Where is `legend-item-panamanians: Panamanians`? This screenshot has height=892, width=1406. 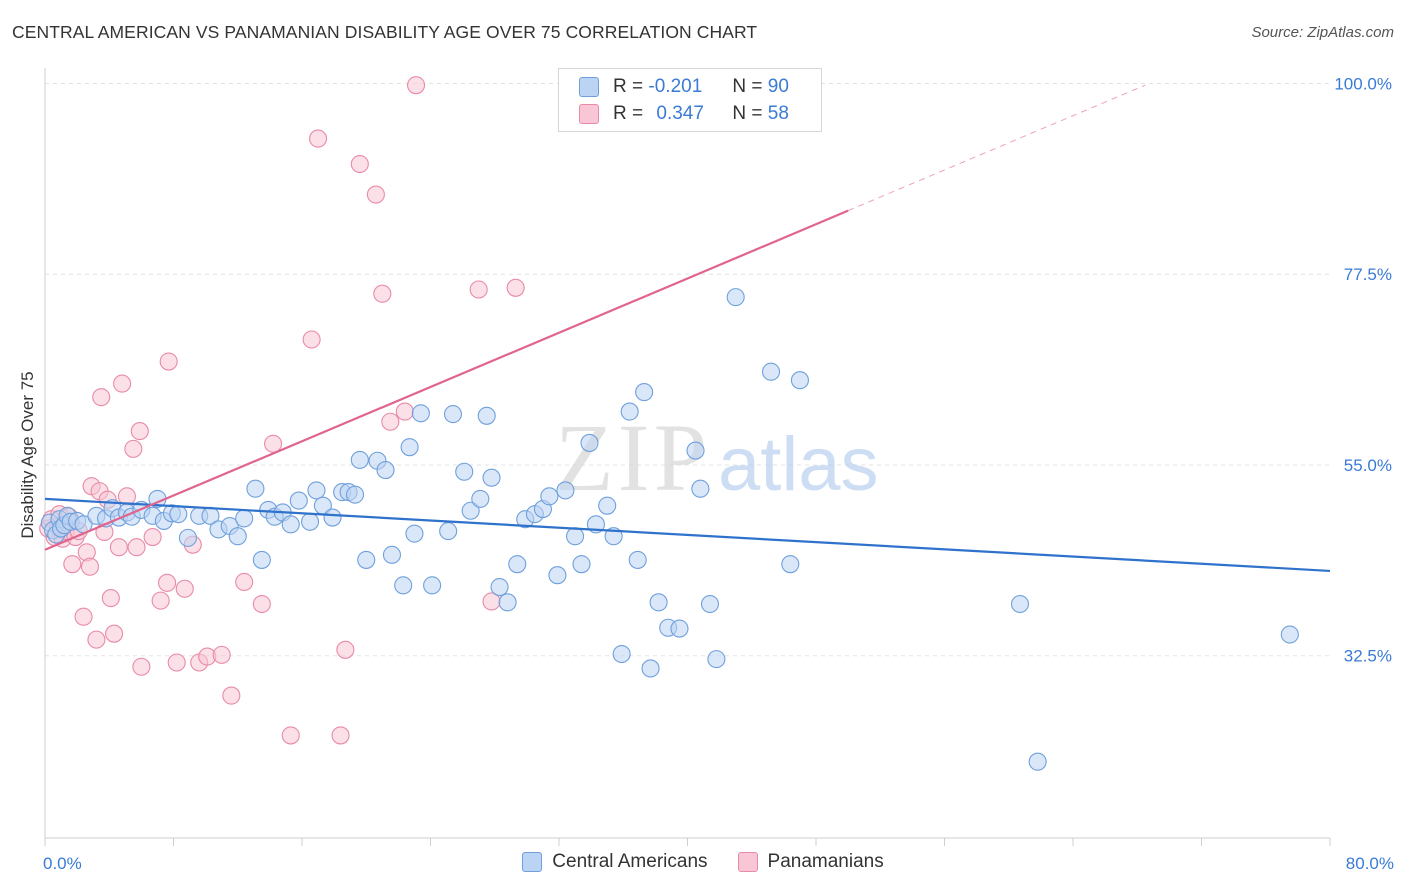
legend-item-panamanians: Panamanians is located at coordinates (810, 862).